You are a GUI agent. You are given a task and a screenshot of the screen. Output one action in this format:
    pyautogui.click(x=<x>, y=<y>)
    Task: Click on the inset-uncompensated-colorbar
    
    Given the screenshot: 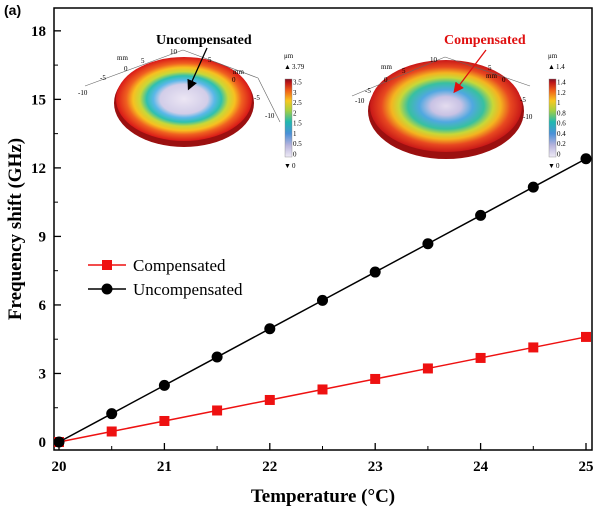 What is the action you would take?
    pyautogui.click(x=288, y=118)
    